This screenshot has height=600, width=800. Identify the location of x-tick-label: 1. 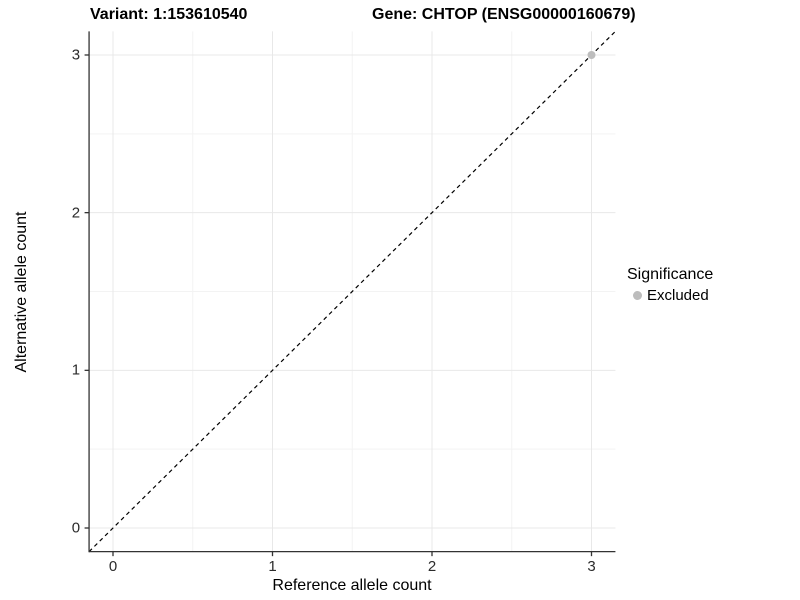
(272, 566).